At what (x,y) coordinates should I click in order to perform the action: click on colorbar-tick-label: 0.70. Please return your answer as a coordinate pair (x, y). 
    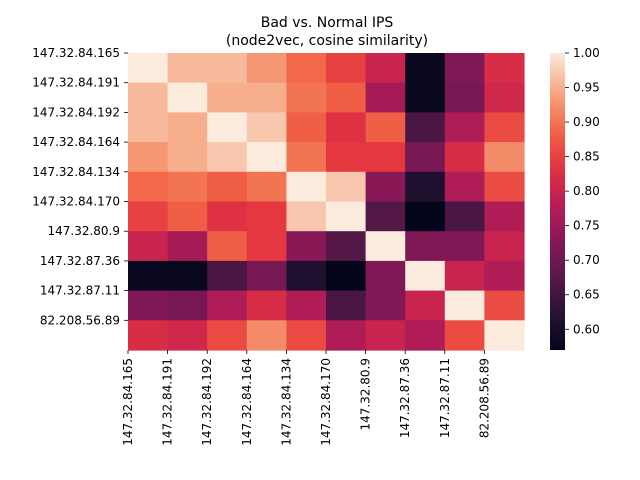
    Looking at the image, I should click on (586, 260).